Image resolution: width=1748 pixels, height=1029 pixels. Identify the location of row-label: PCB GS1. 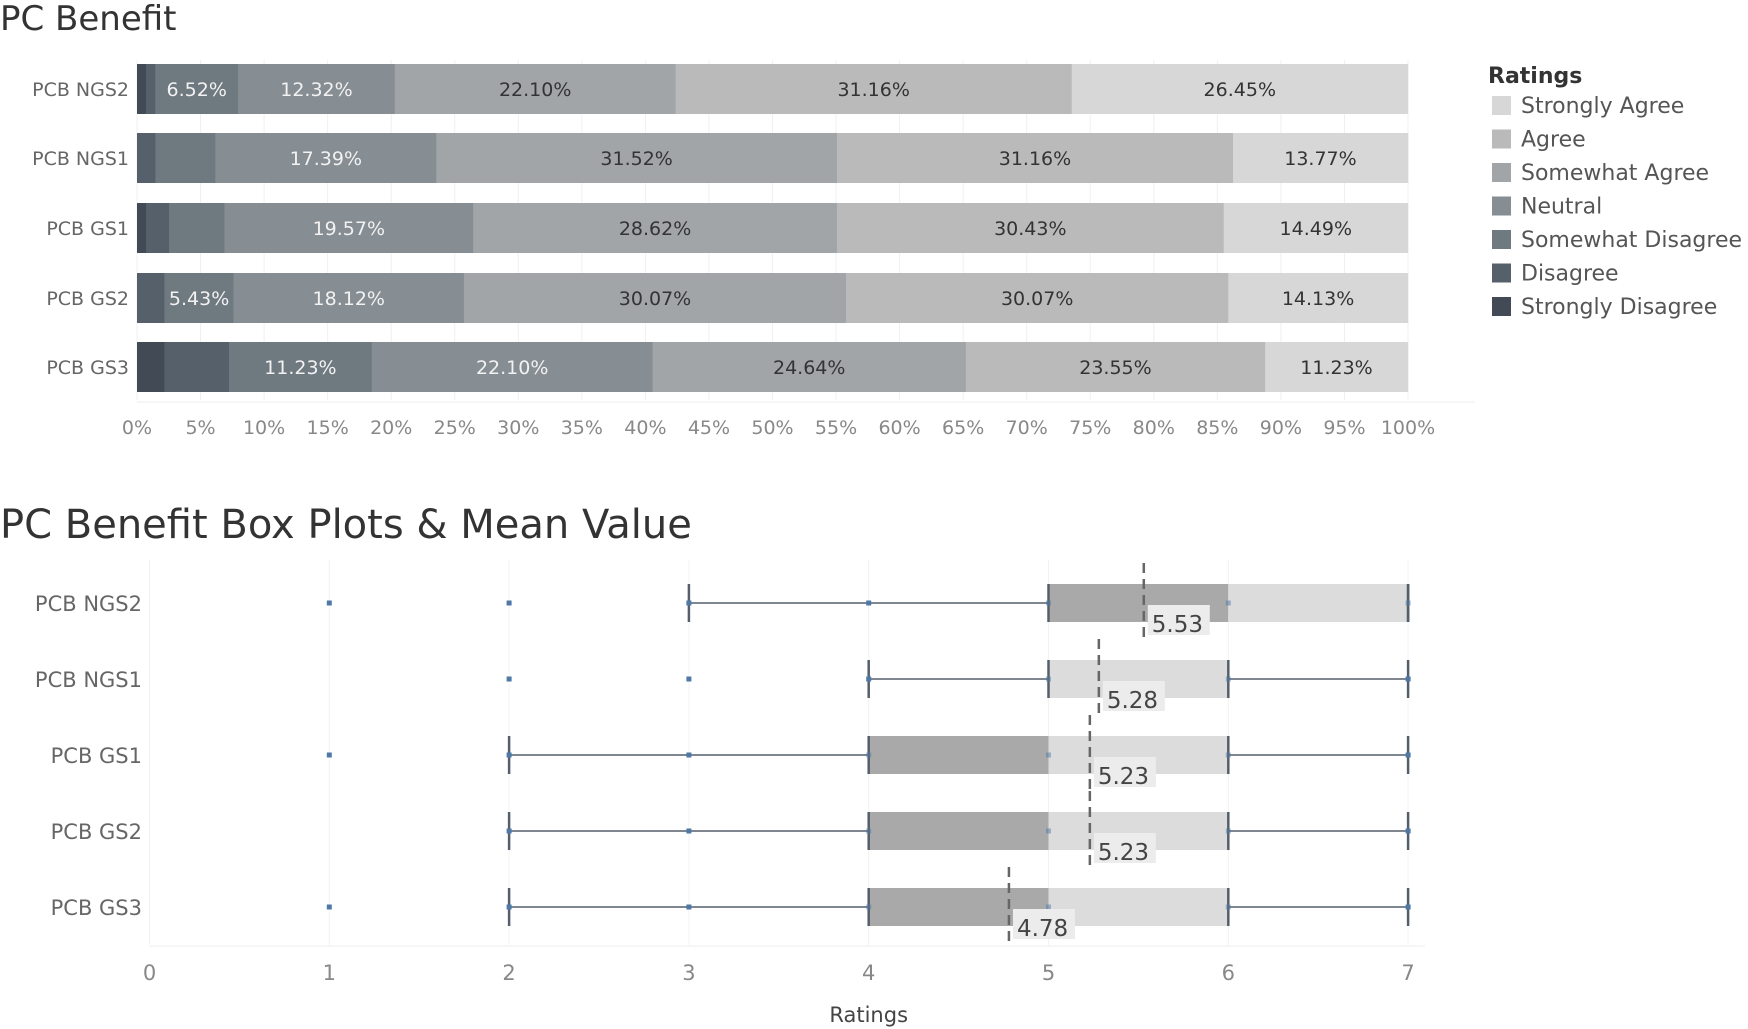
(87, 229).